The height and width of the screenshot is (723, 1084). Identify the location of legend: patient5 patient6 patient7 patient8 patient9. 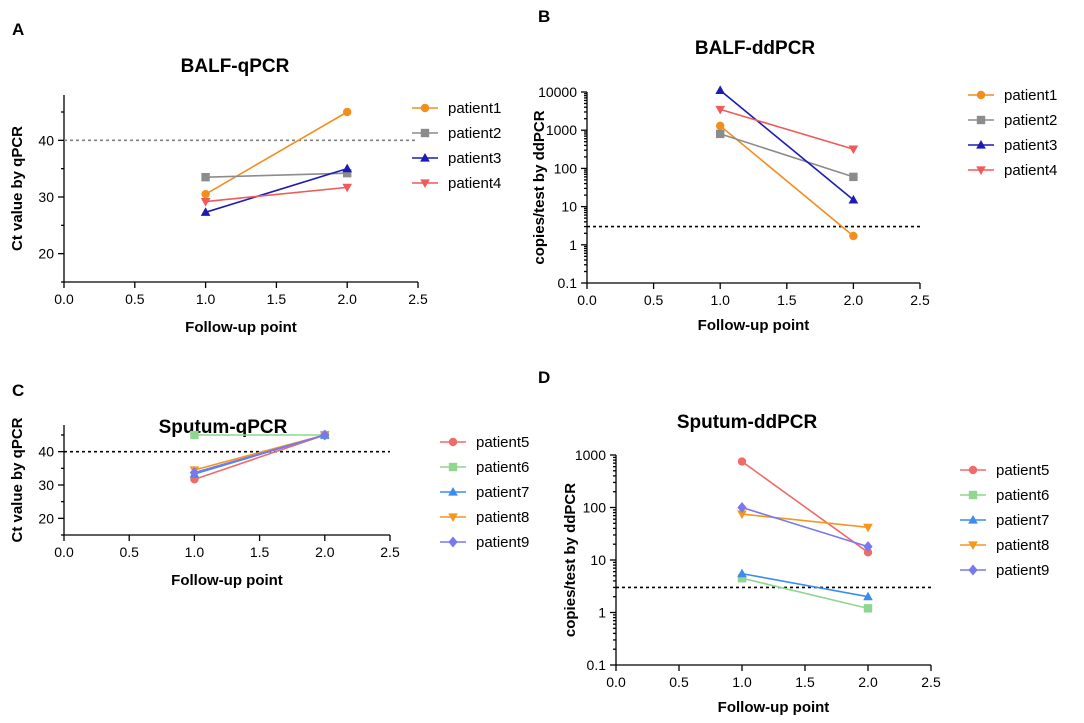
(1004, 520).